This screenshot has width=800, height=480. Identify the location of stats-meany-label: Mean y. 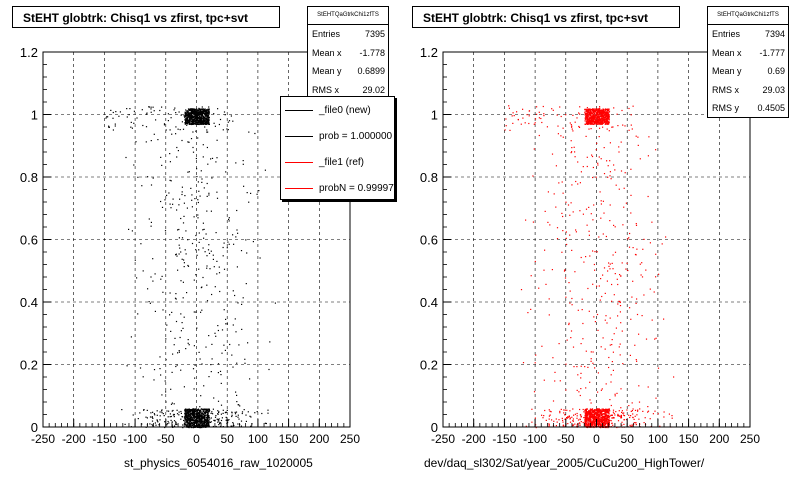
(327, 71).